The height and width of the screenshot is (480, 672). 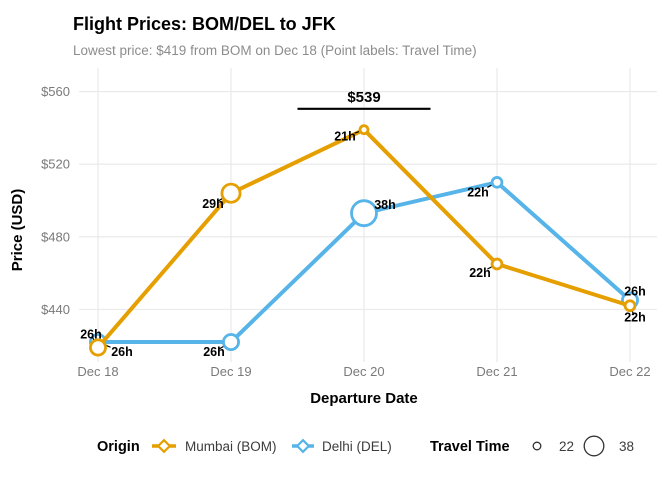 What do you see at coordinates (204, 24) in the screenshot?
I see `chart-title: Flight Prices: BOM/DEL to JFK` at bounding box center [204, 24].